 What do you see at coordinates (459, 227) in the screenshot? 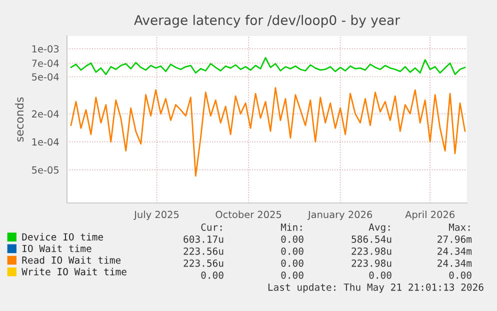
I see `text: Max:` at bounding box center [459, 227].